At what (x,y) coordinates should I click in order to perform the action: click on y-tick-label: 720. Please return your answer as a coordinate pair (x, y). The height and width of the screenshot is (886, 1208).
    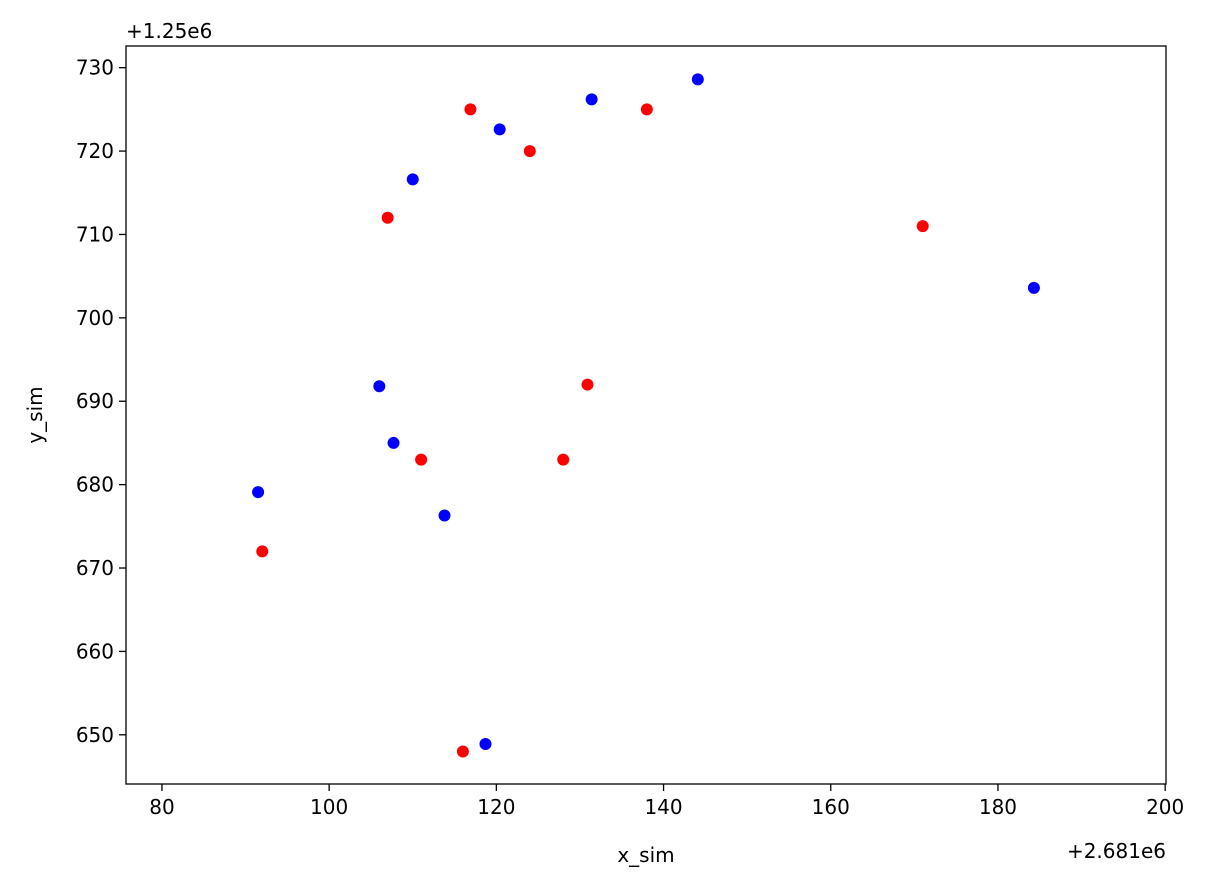
    Looking at the image, I should click on (95, 151).